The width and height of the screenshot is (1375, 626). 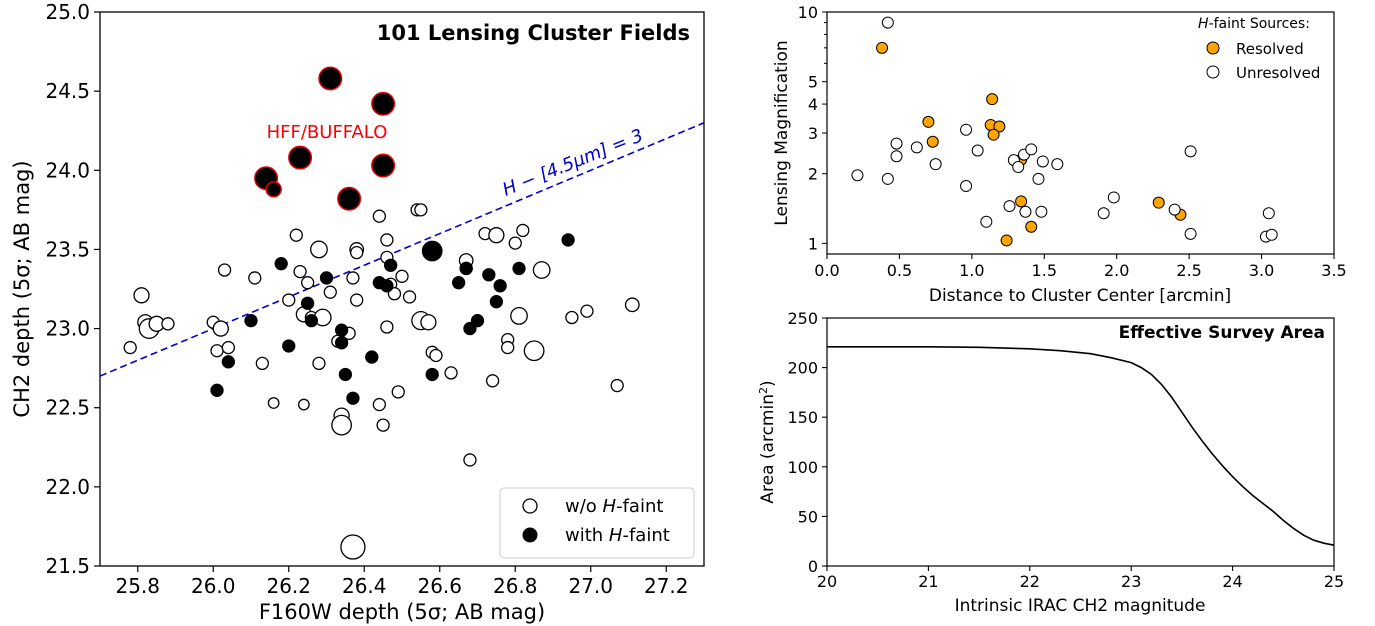 What do you see at coordinates (1333, 270) in the screenshot?
I see `tr-x-tick-label: 3.5` at bounding box center [1333, 270].